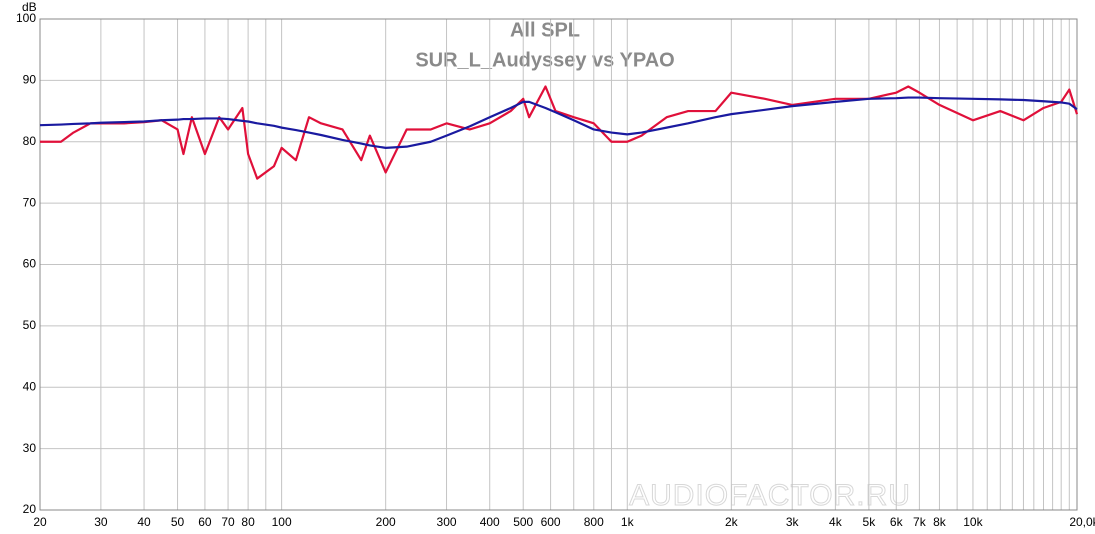 This screenshot has width=1095, height=534. Describe the element at coordinates (248, 522) in the screenshot. I see `x-tick-label: 80` at that location.